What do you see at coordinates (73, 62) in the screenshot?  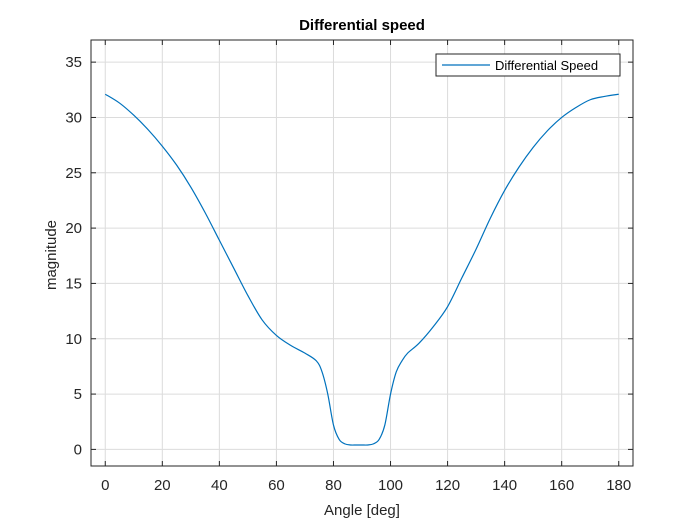 I see `y-tick-label: 35` at bounding box center [73, 62].